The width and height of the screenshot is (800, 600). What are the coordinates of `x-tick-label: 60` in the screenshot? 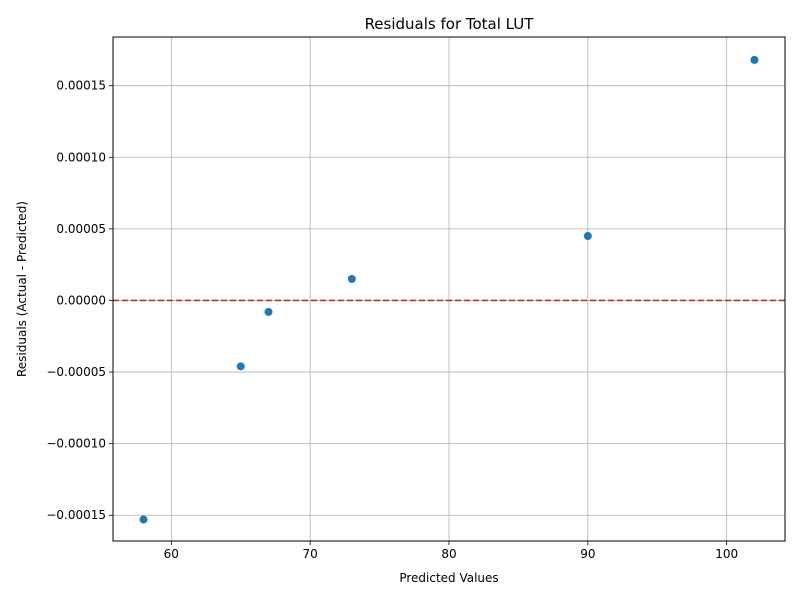 It's located at (171, 554).